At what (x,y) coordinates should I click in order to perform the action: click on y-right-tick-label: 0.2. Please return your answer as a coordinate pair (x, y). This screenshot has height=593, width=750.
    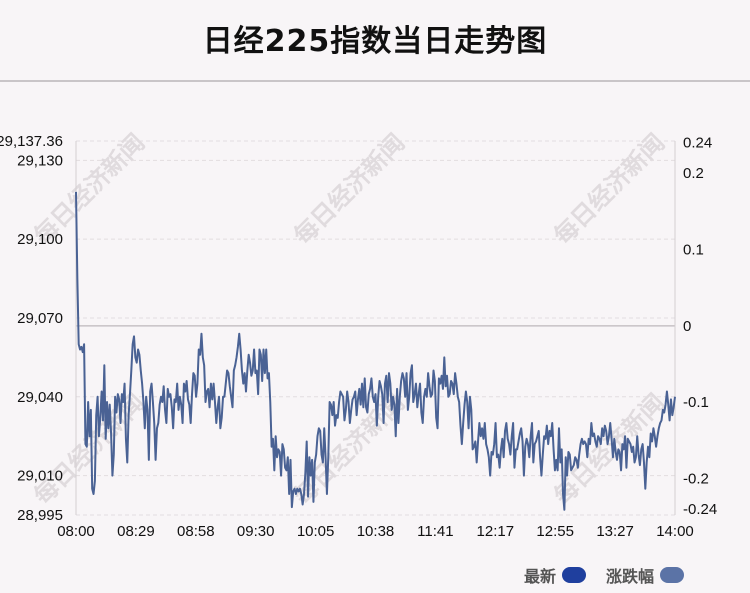
    Looking at the image, I should click on (693, 173).